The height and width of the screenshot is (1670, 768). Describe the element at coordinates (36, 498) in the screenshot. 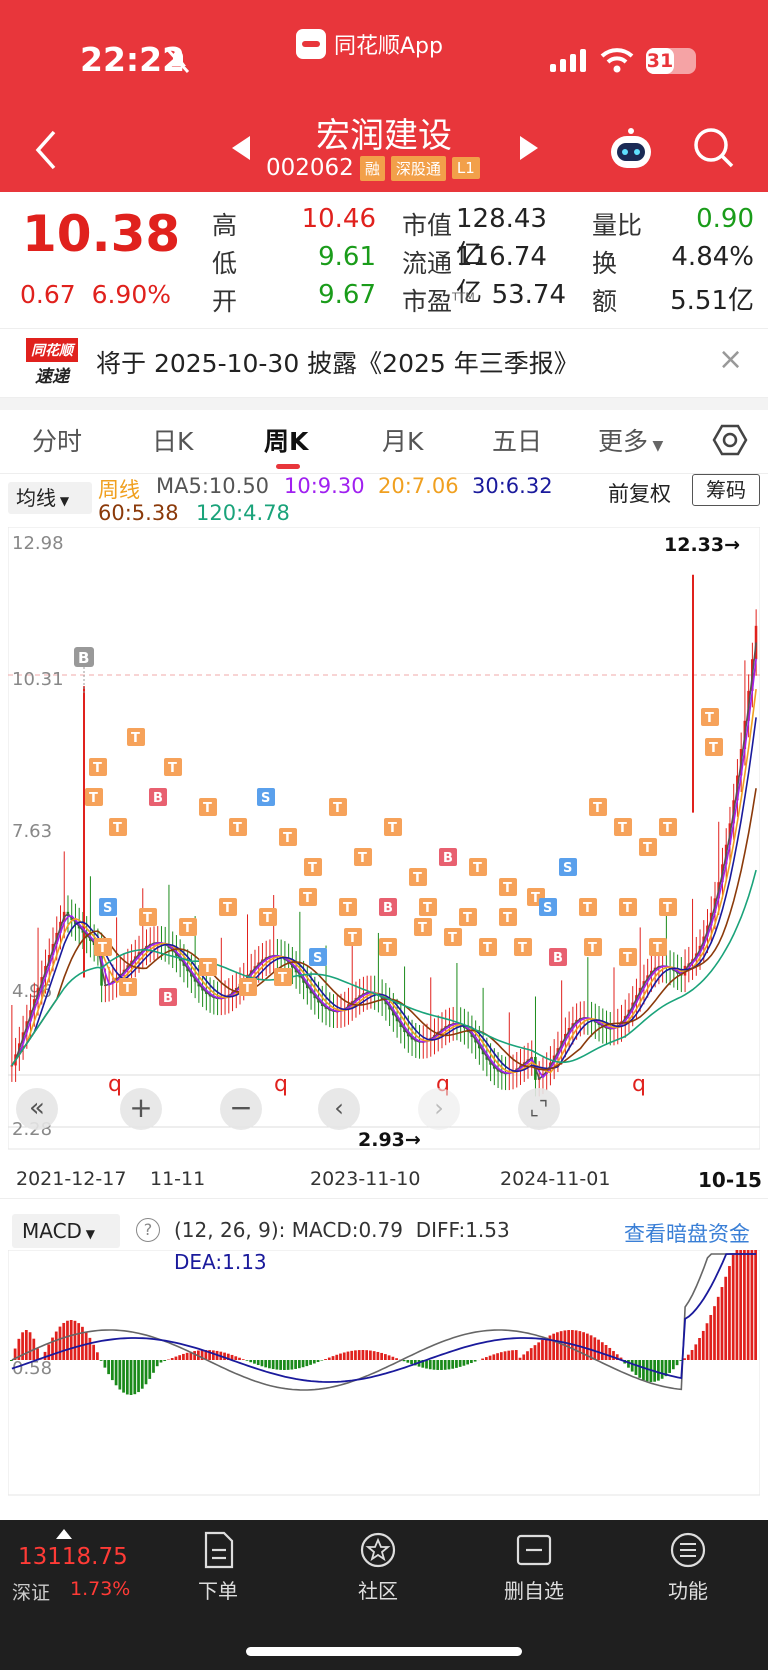

I see `indicator-selector-label: 均线` at that location.